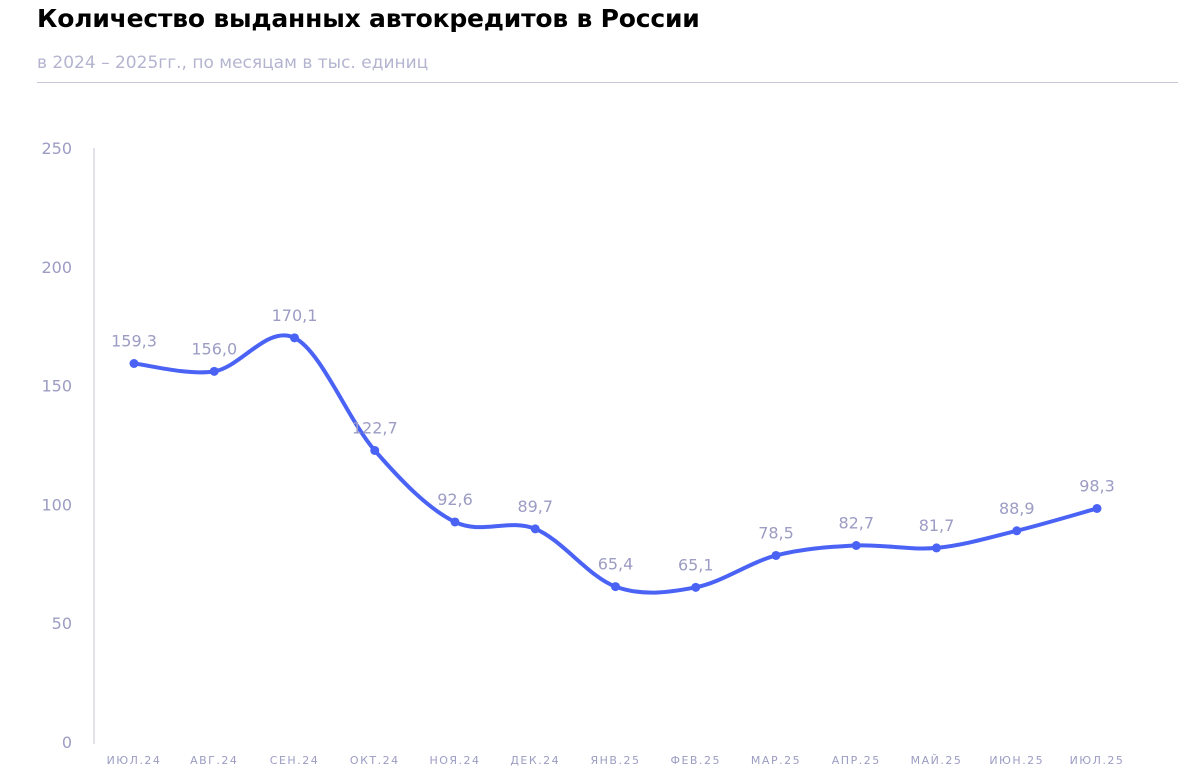 The image size is (1200, 780). I want to click on x-tick-label: ИЮЛ.24, so click(134, 760).